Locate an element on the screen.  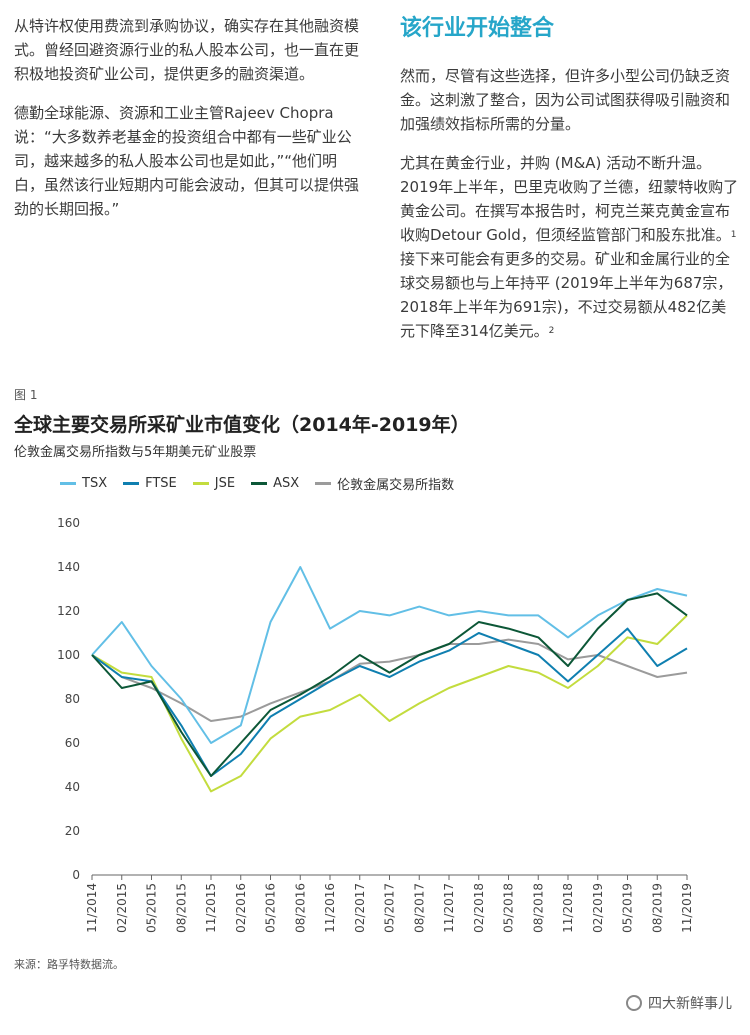
y-tick-label: 160 is located at coordinates (68, 523).